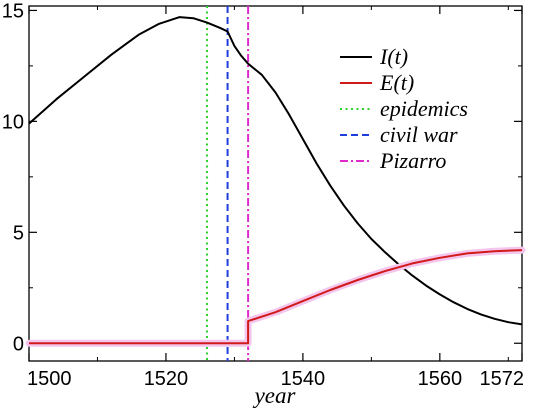 Image resolution: width=550 pixels, height=410 pixels. Describe the element at coordinates (502, 379) in the screenshot. I see `x-tick-label: 1572` at that location.